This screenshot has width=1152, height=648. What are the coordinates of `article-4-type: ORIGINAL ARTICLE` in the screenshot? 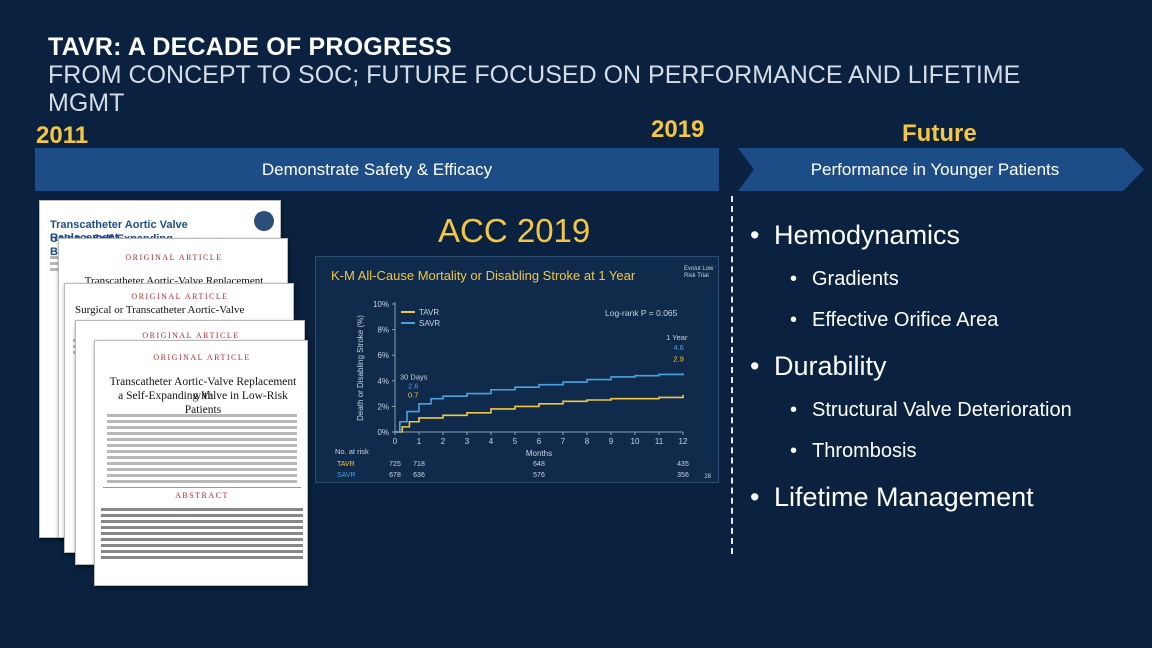 It's located at (191, 335).